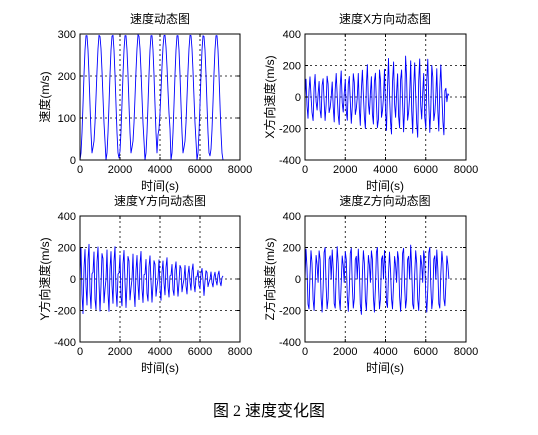 This screenshot has height=435, width=538. I want to click on chart-title: 速度Y方向动态图, so click(160, 200).